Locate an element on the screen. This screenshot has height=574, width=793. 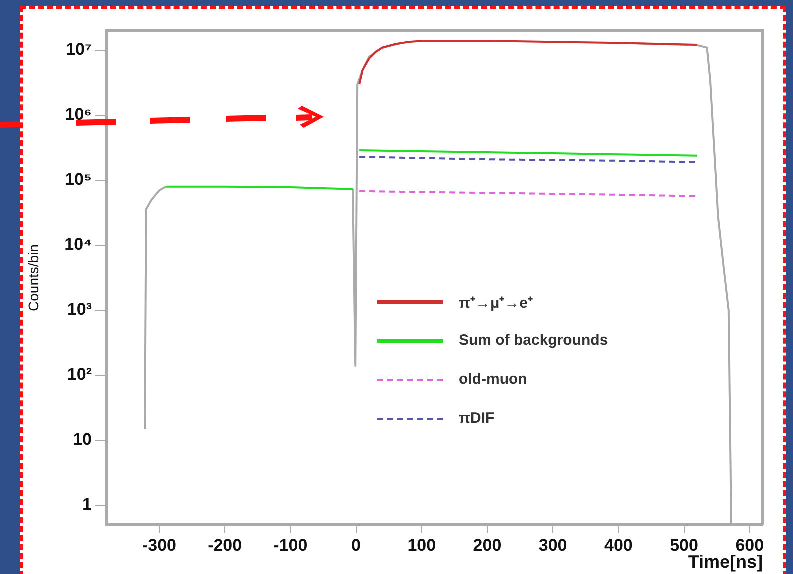
legend-label: π⁺→μ⁺→e⁺ is located at coordinates (496, 303).